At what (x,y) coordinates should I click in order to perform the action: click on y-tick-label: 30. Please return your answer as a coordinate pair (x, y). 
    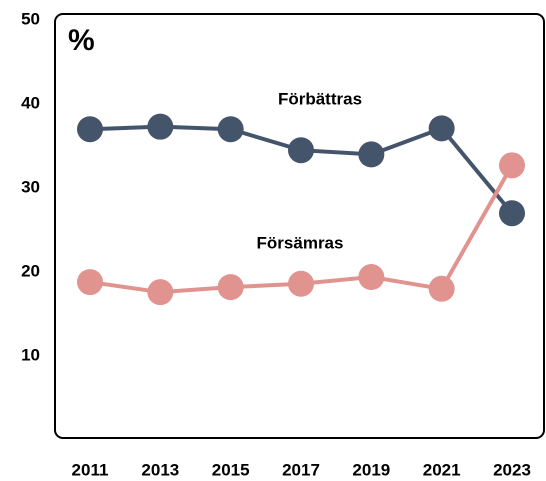
    Looking at the image, I should click on (30, 186).